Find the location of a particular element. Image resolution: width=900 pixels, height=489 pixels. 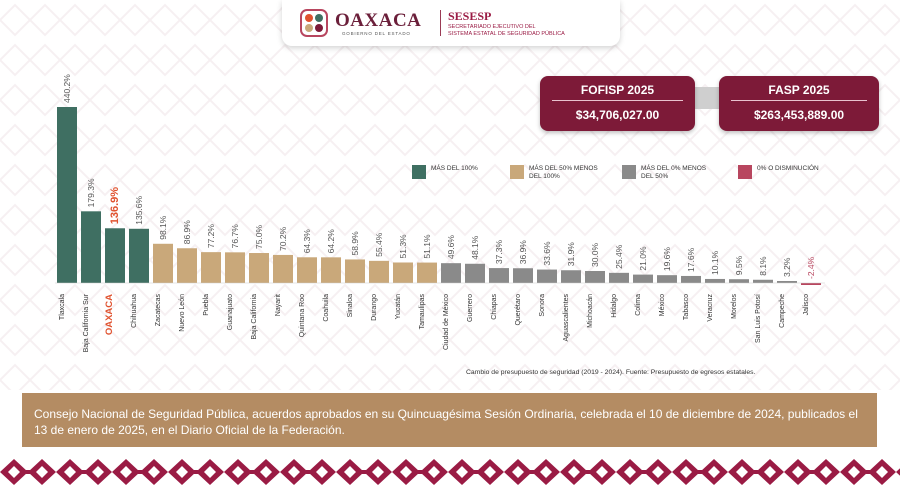

bar-chihuahua is located at coordinates (139, 255).